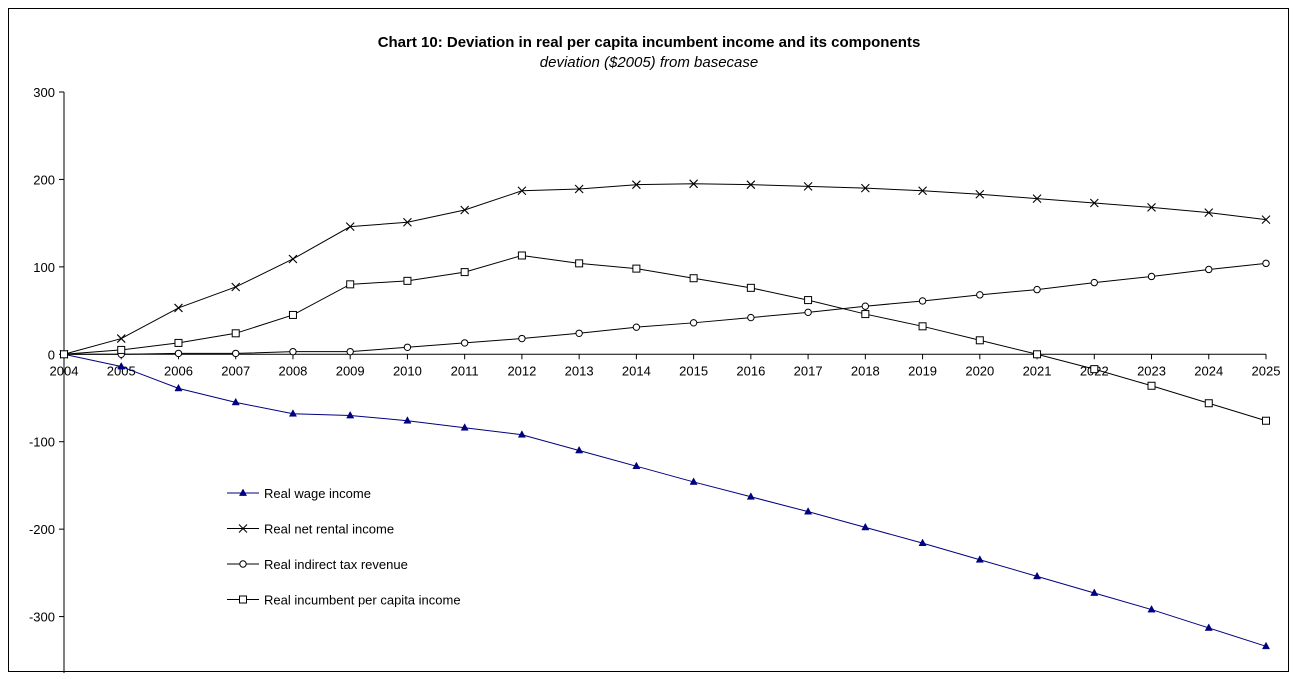  Describe the element at coordinates (922, 370) in the screenshot. I see `x-tick-label: 2019` at that location.